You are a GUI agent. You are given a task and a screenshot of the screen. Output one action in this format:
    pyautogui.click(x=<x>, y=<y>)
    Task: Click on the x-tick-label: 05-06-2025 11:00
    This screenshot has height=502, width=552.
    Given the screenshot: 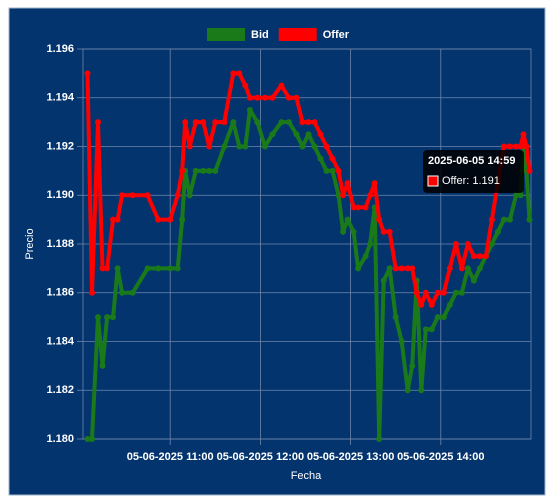 What is the action you would take?
    pyautogui.click(x=170, y=457)
    